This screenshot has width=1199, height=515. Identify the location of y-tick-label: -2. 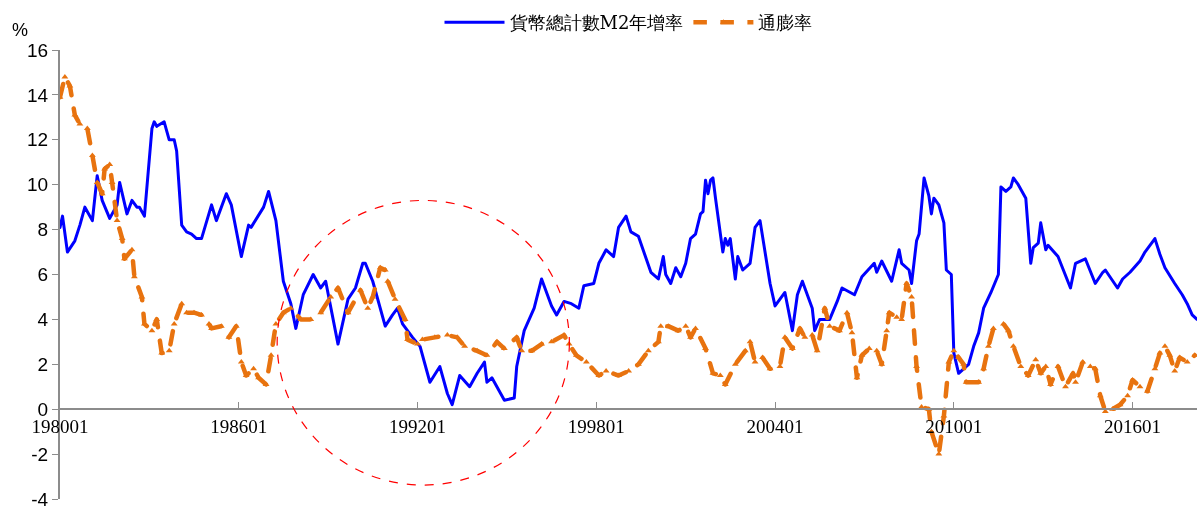
(40, 454).